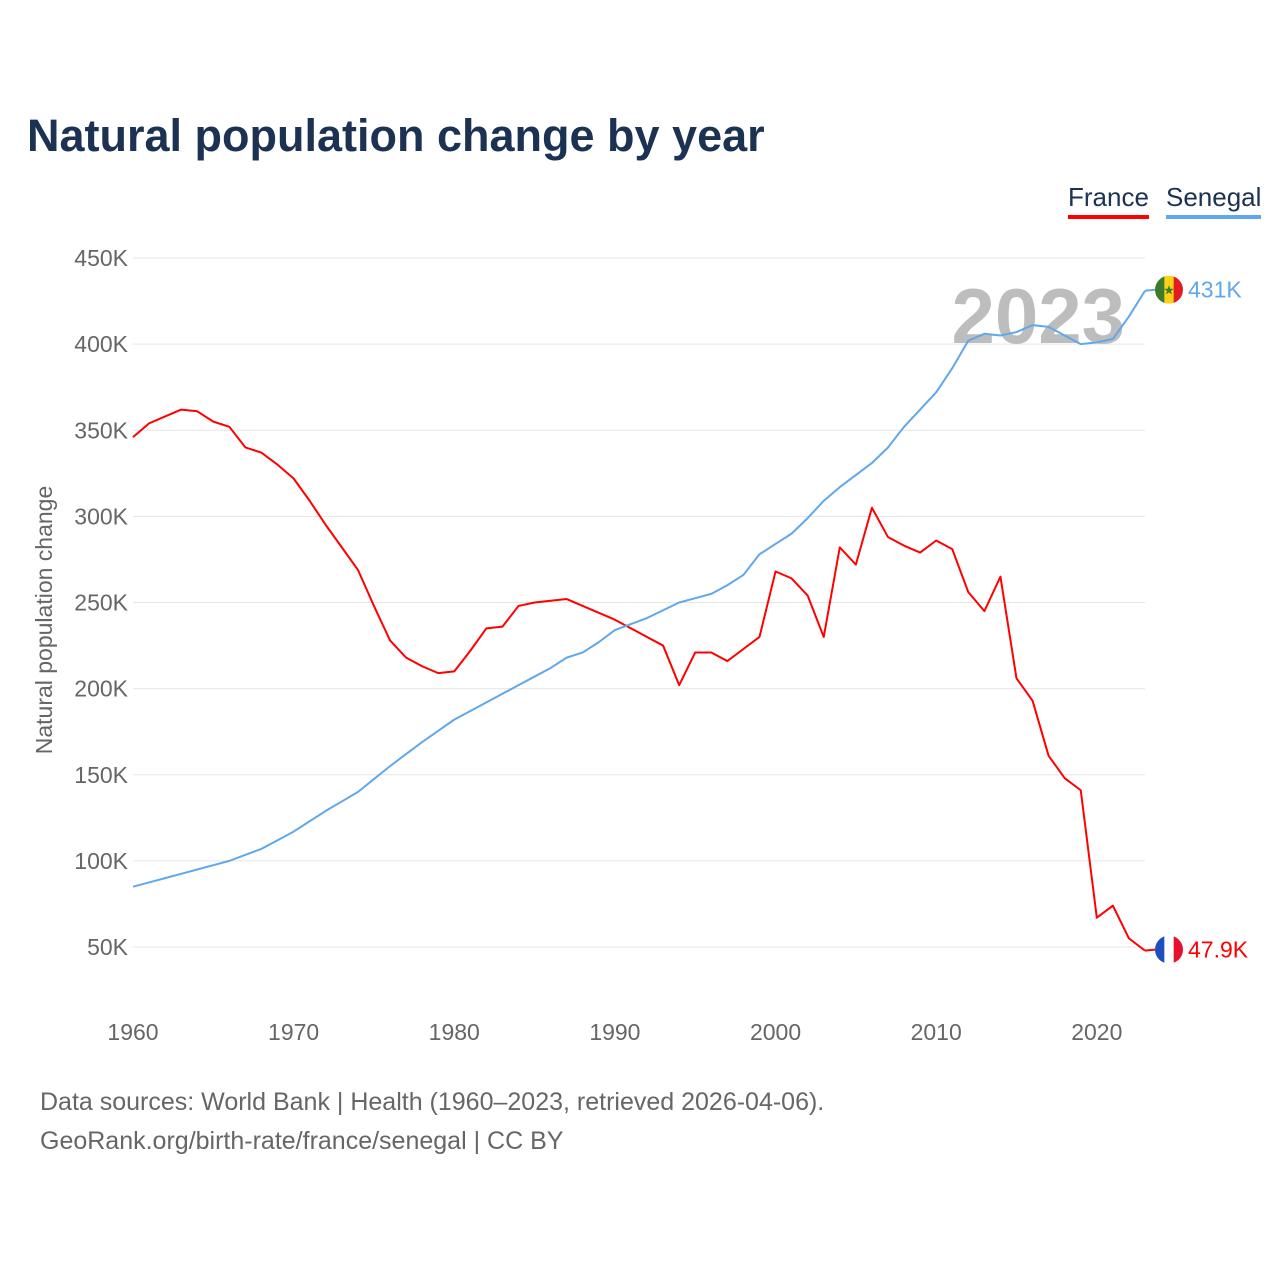  I want to click on y-tick-label: 100K, so click(101, 861).